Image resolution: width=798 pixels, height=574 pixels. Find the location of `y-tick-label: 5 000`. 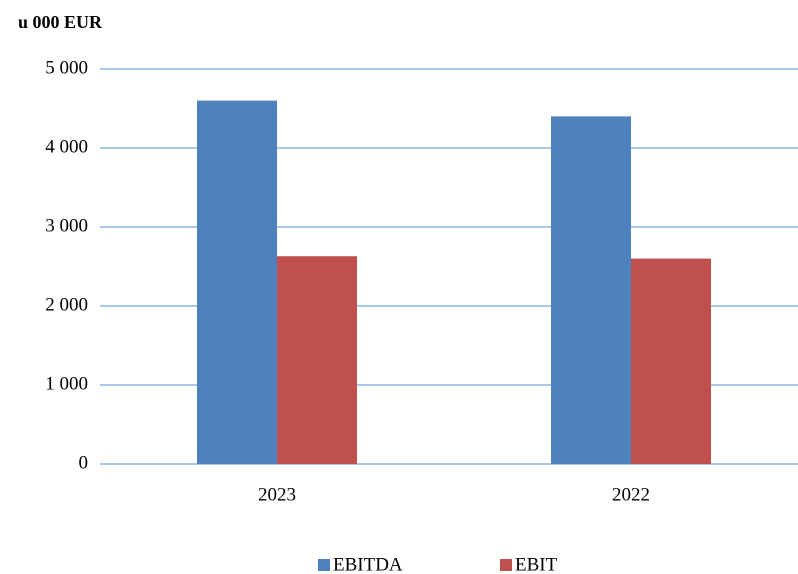

y-tick-label: 5 000 is located at coordinates (66, 67).